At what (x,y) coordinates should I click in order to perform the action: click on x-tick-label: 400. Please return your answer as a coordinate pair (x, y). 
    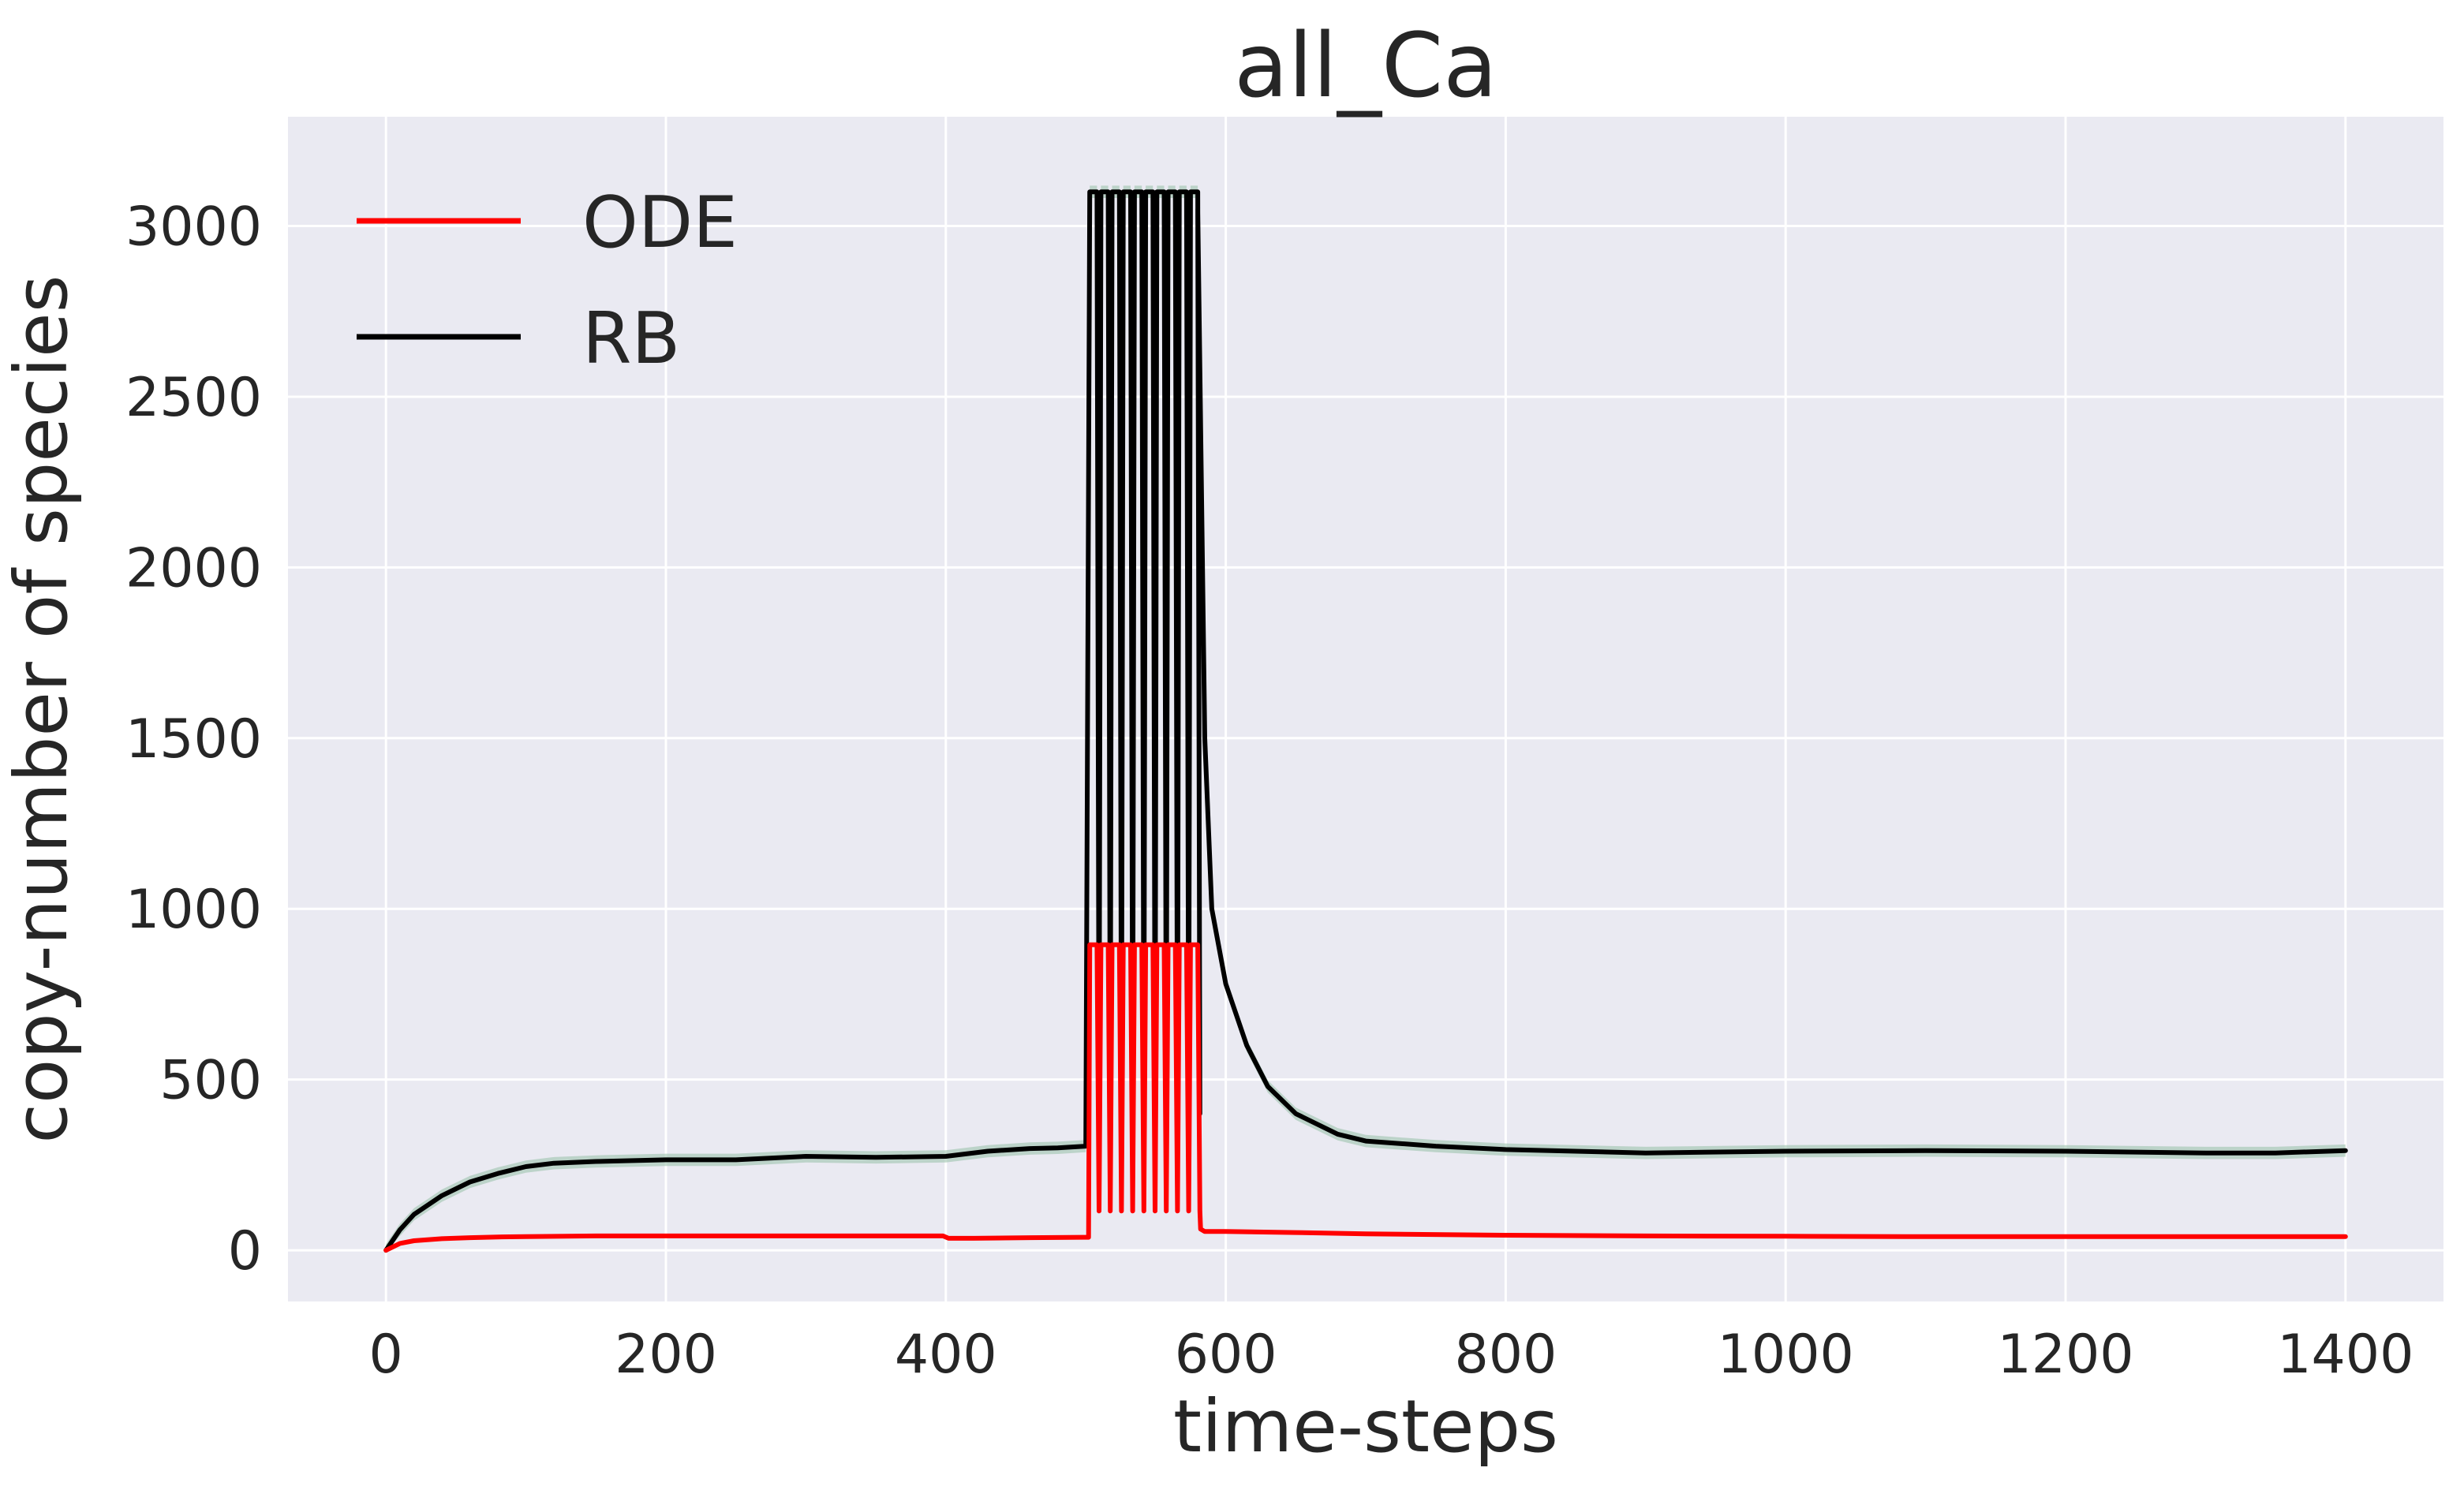
    Looking at the image, I should click on (946, 1355).